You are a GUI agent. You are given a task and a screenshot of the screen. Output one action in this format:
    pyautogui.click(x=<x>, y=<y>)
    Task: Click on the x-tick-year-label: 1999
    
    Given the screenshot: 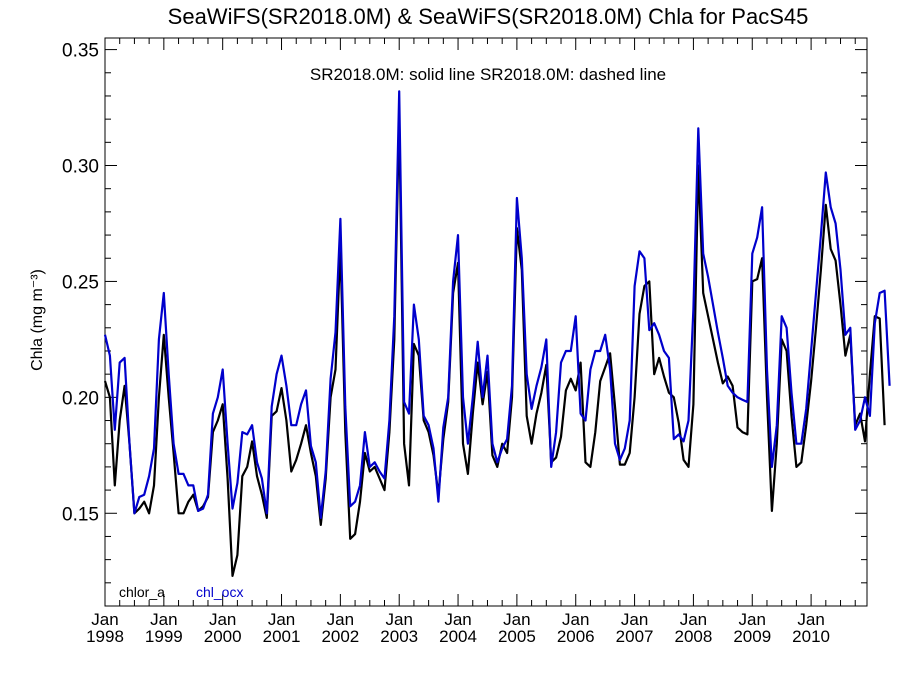 What is the action you would take?
    pyautogui.click(x=164, y=636)
    